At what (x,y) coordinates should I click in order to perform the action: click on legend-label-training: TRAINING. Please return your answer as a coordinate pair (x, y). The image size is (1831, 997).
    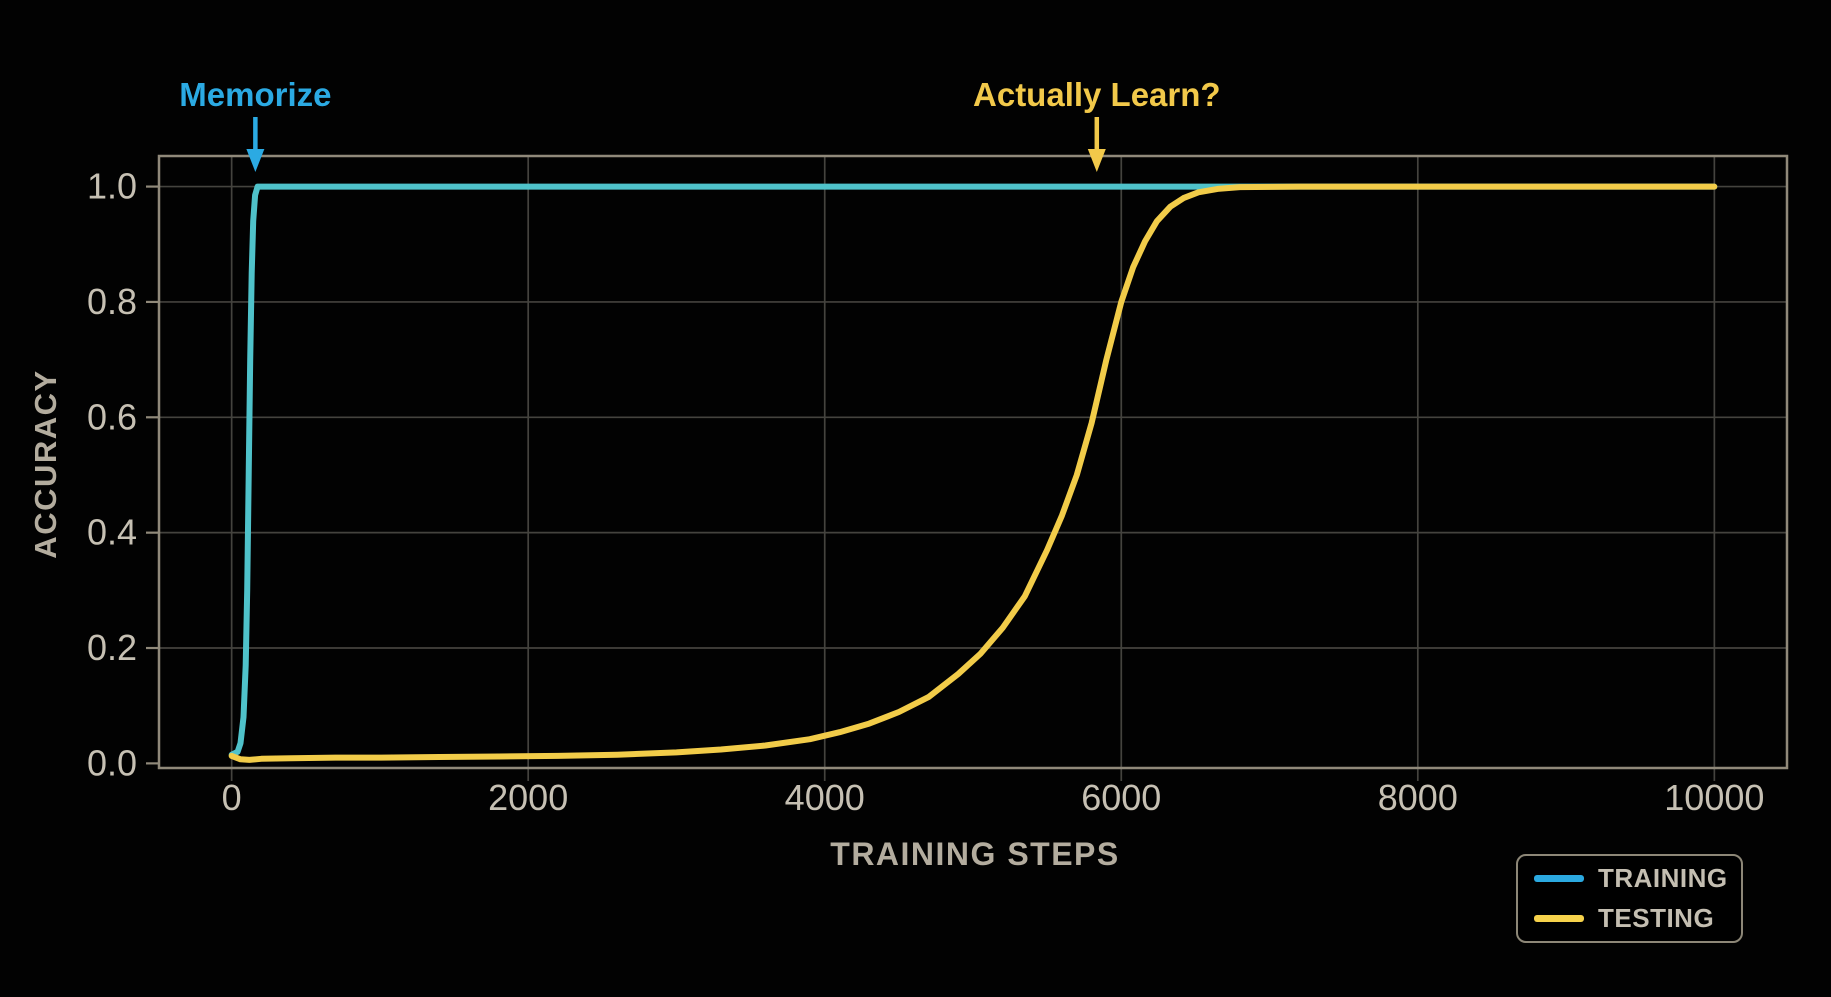
    Looking at the image, I should click on (1663, 878).